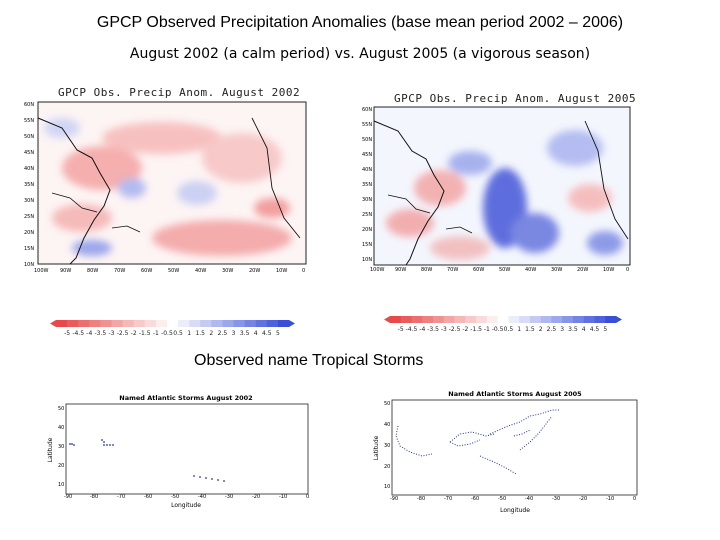  What do you see at coordinates (234, 333) in the screenshot?
I see `colorbar-label: 3` at bounding box center [234, 333].